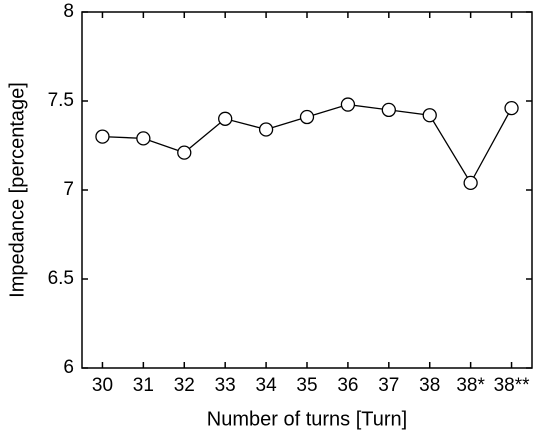  What do you see at coordinates (306, 385) in the screenshot?
I see `x-tick-label: 35` at bounding box center [306, 385].